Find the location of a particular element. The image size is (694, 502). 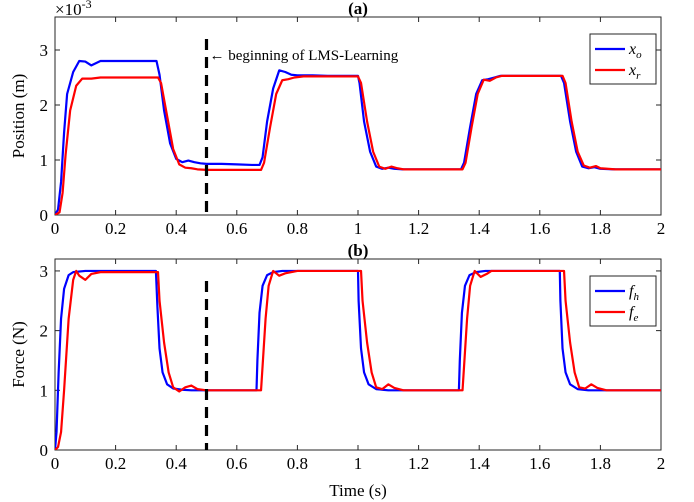

legend-entry-sub: o is located at coordinates (639, 55).